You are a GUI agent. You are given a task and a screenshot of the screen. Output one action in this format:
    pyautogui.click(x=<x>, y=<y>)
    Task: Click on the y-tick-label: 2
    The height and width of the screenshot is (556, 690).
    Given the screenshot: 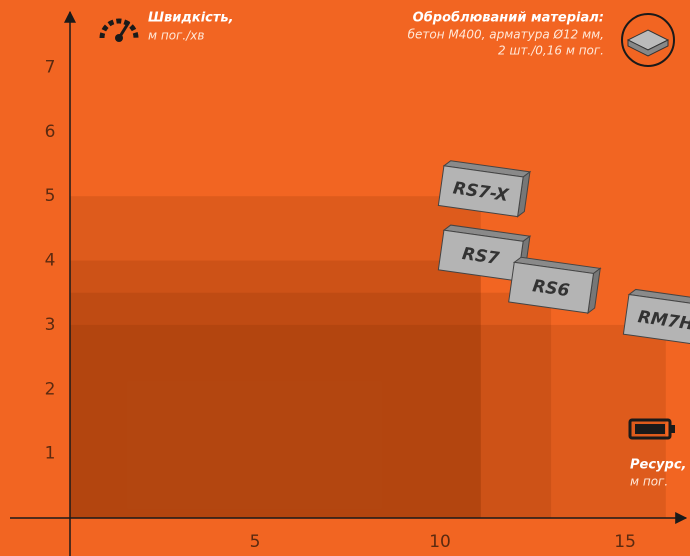 What is the action you would take?
    pyautogui.click(x=50, y=389)
    